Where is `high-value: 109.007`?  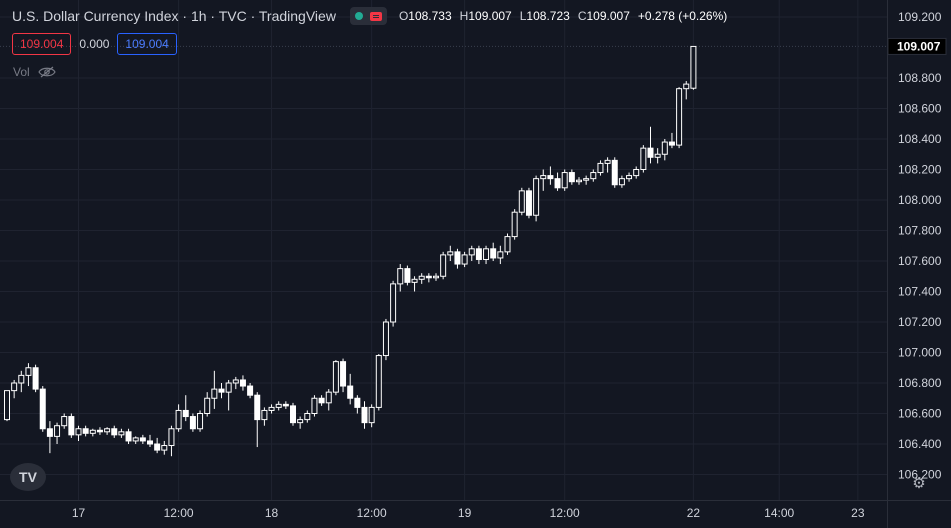 high-value: 109.007 is located at coordinates (490, 16).